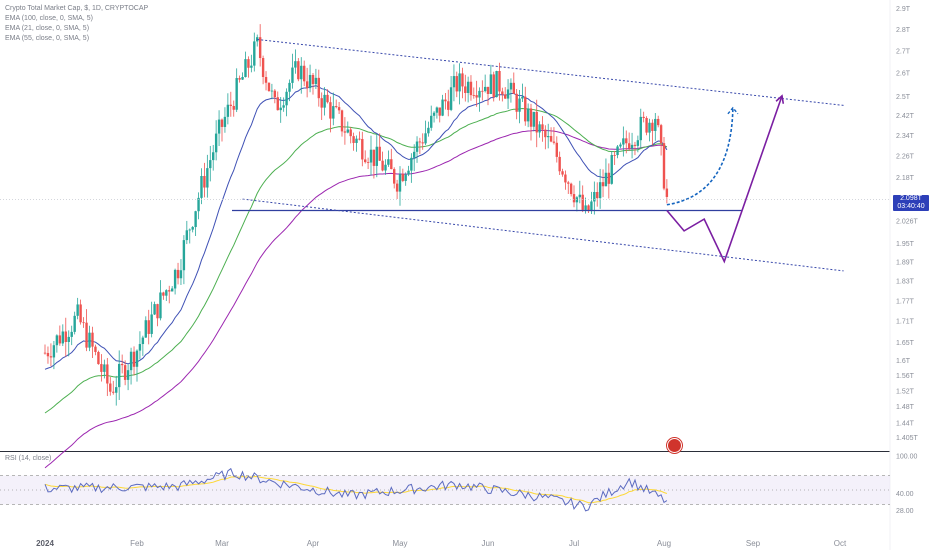 The image size is (932, 555). I want to click on bullish-dashed-arrow, so click(700, 156).